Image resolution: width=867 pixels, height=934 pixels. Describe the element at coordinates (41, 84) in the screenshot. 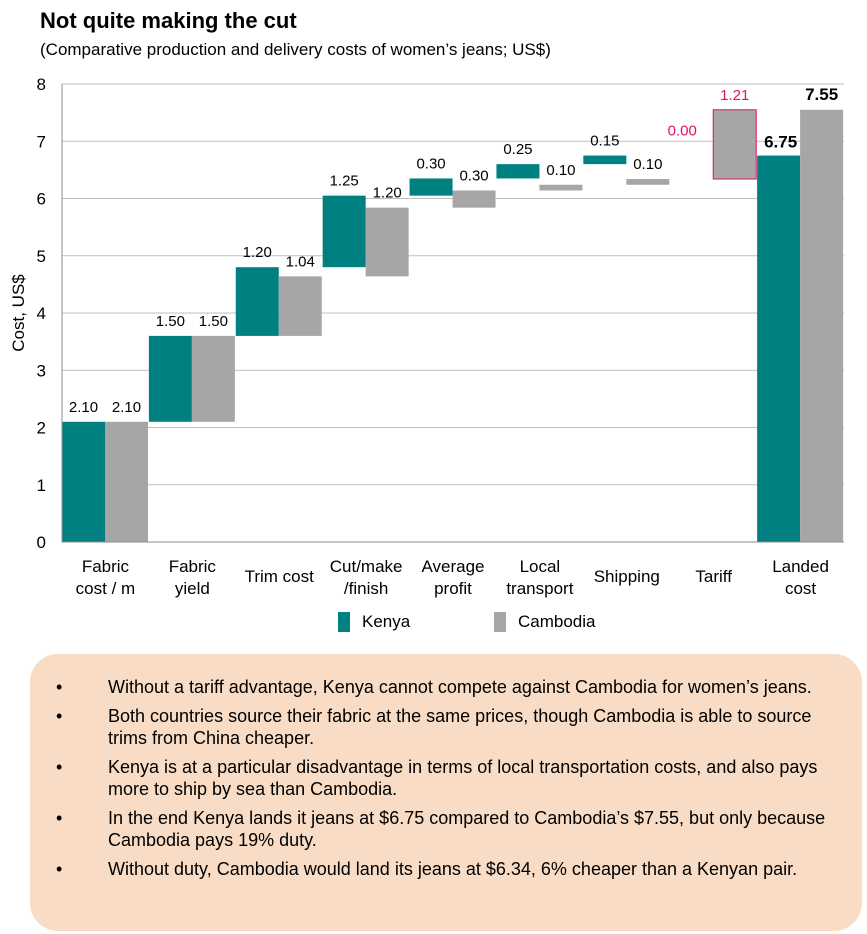

I see `y-tick-label: 8` at that location.